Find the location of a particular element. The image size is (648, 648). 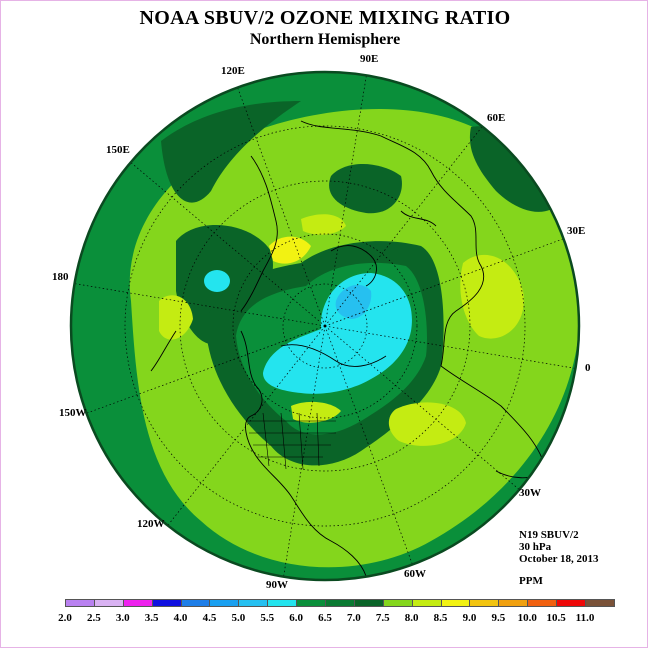

lon-label-30w: 30W is located at coordinates (530, 493).